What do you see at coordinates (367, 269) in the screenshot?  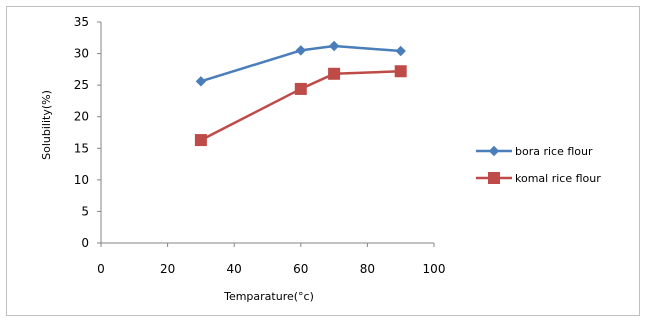 I see `x-tick-label: 80` at bounding box center [367, 269].